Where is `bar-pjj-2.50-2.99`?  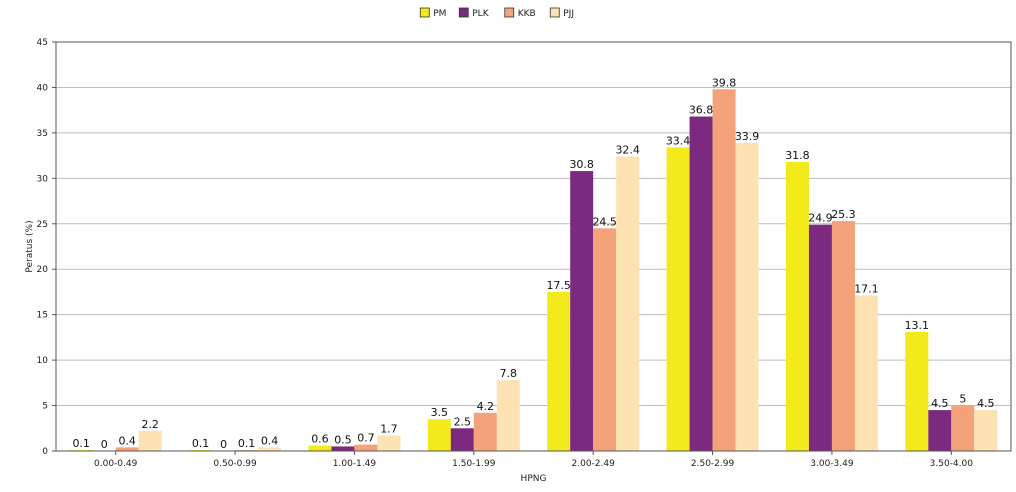 bar-pjj-2.50-2.99 is located at coordinates (747, 297).